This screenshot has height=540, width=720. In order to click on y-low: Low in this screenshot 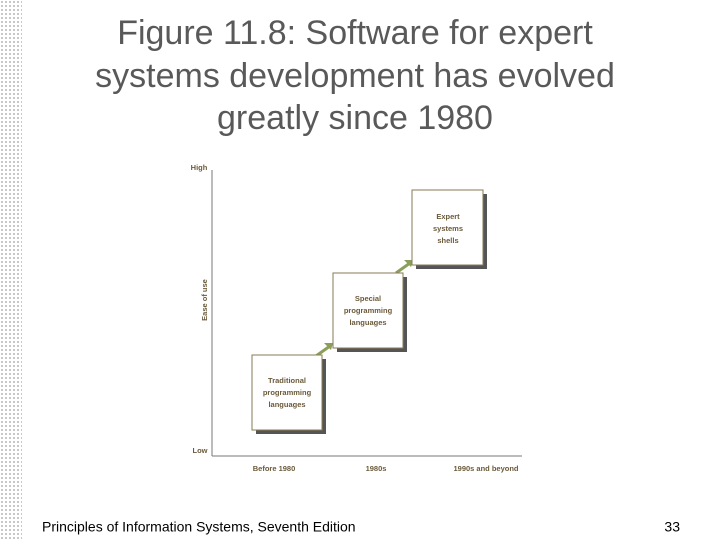, I will do `click(200, 450)`.